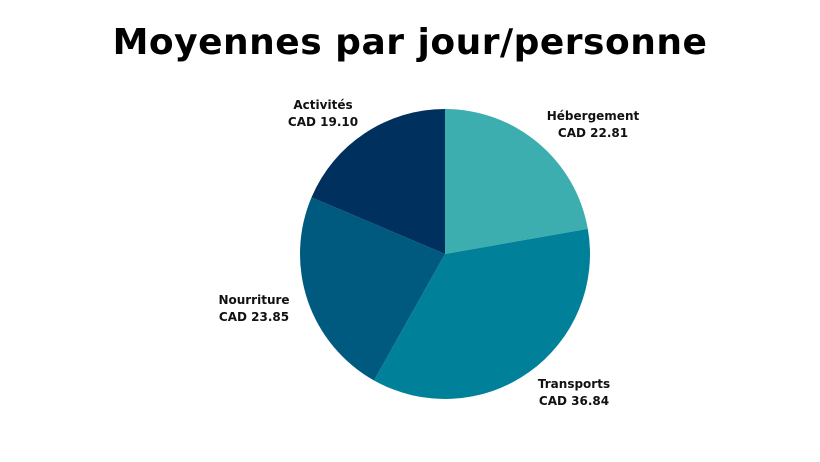 The width and height of the screenshot is (820, 462). I want to click on slice-name-label-transports: Transports, so click(574, 384).